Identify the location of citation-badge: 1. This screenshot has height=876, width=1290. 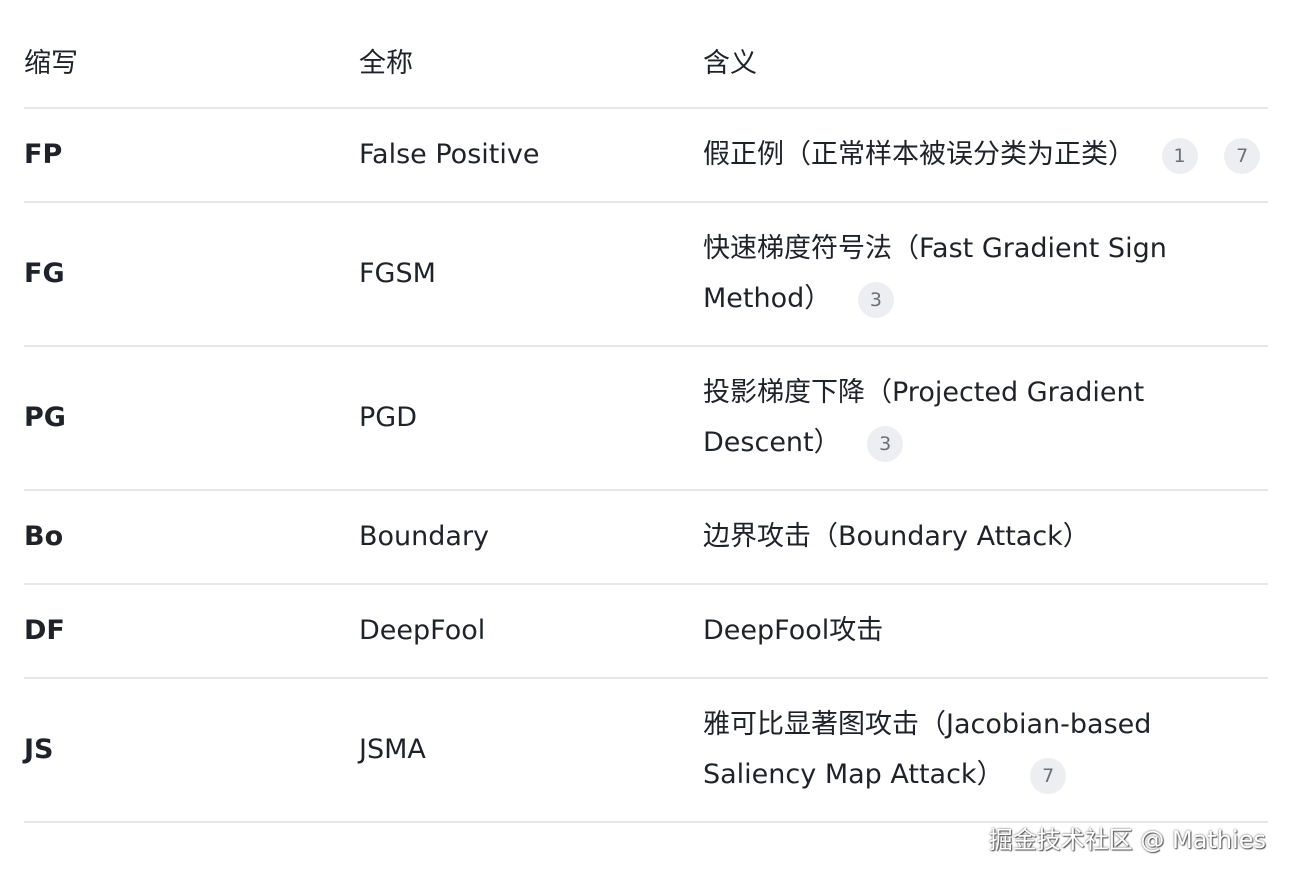
(1179, 155).